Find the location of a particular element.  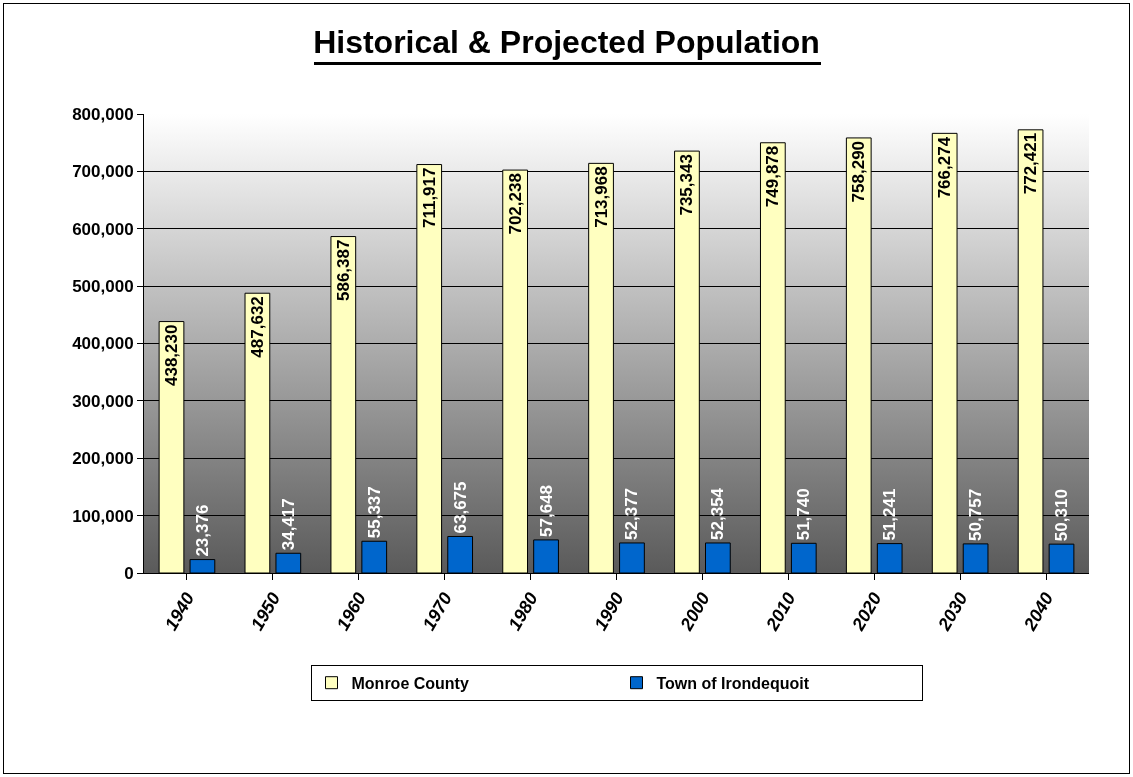

data-label: 487,632 is located at coordinates (257, 327).